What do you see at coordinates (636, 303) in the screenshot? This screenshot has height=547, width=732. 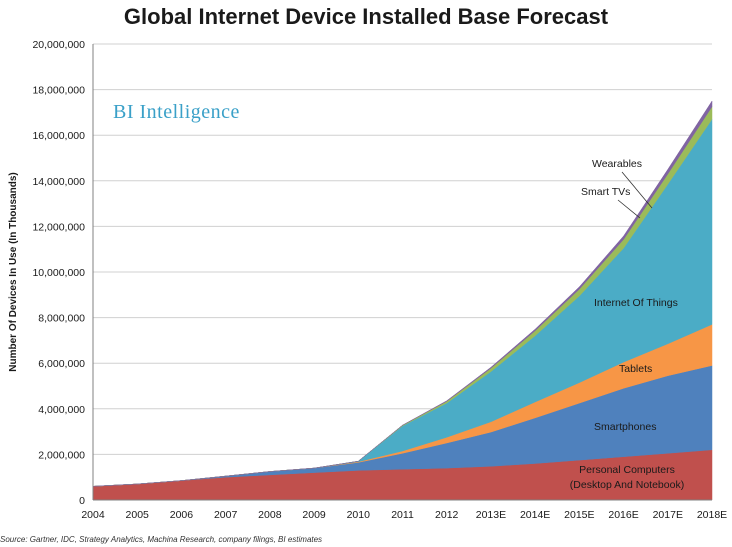 I see `label-internet-of-things: Internet Of Things` at bounding box center [636, 303].